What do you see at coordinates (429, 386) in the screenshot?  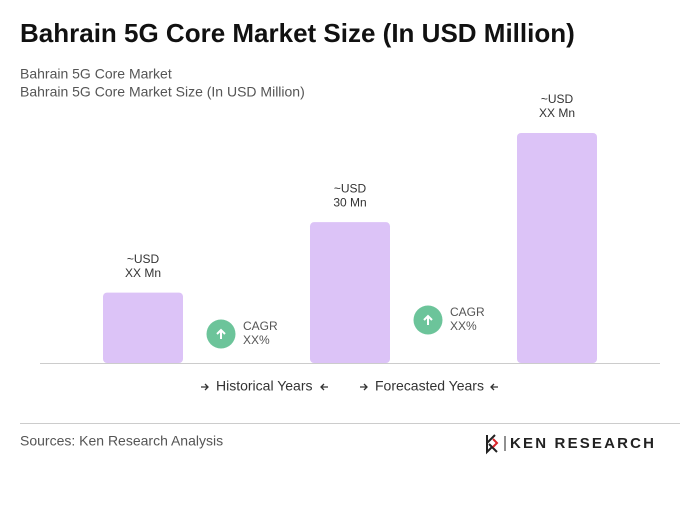 I see `legend-label: Forecasted Years` at bounding box center [429, 386].